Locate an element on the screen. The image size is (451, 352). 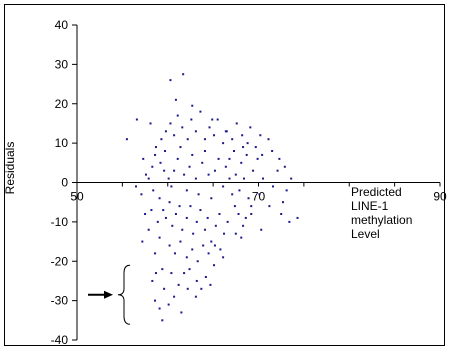
y-tick-label: -20 is located at coordinates (60, 261).